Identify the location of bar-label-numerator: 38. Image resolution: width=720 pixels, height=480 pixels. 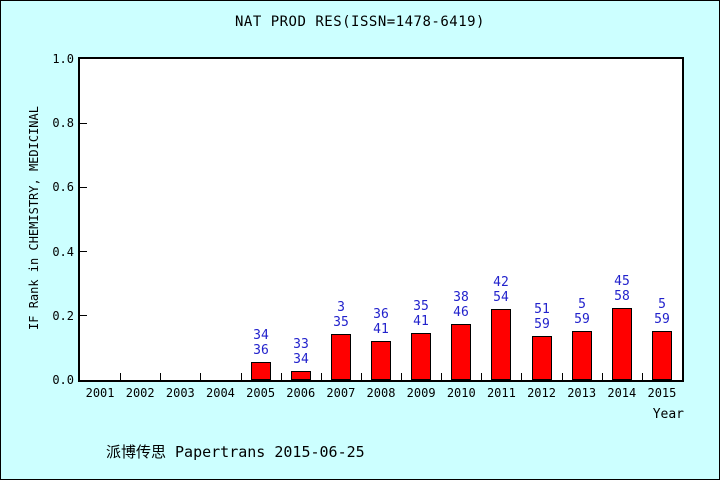
(461, 297).